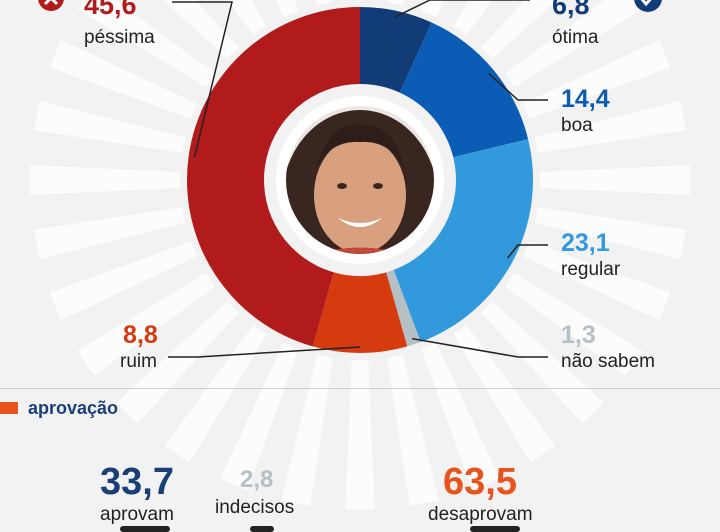  I want to click on slice-value-otima: 6,8, so click(571, 10).